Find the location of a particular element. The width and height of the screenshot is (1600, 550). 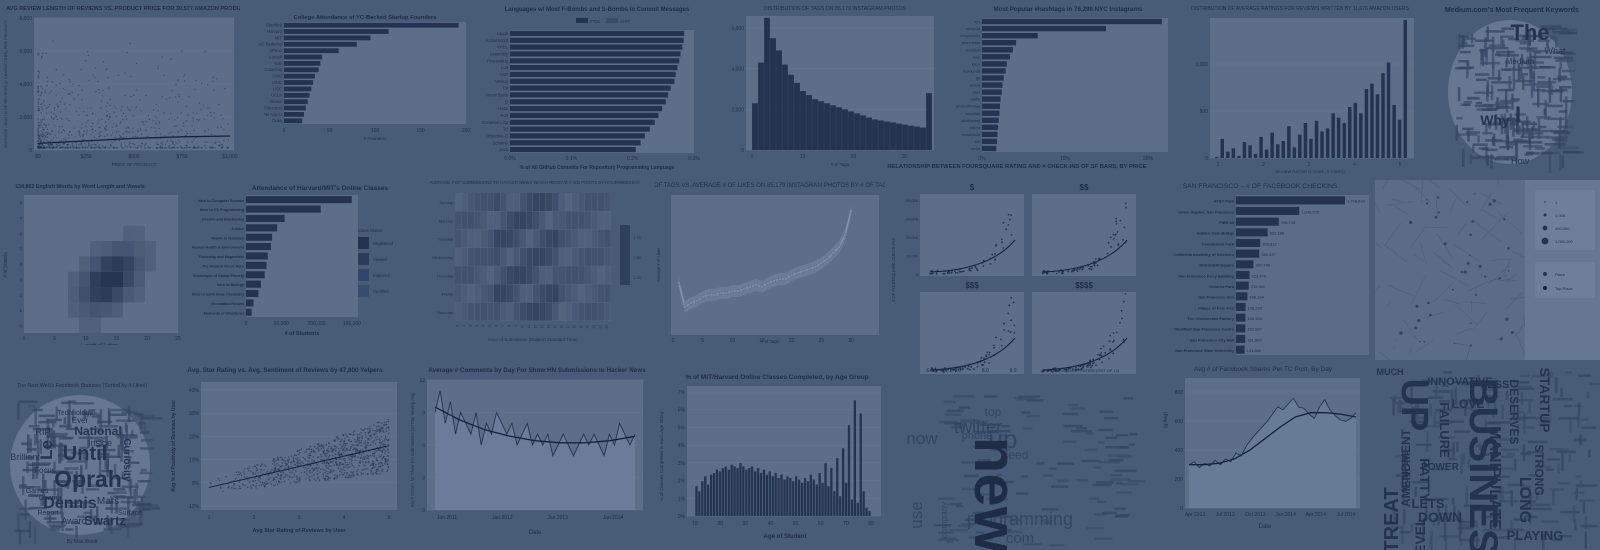

cloud-word: top is located at coordinates (993, 412).